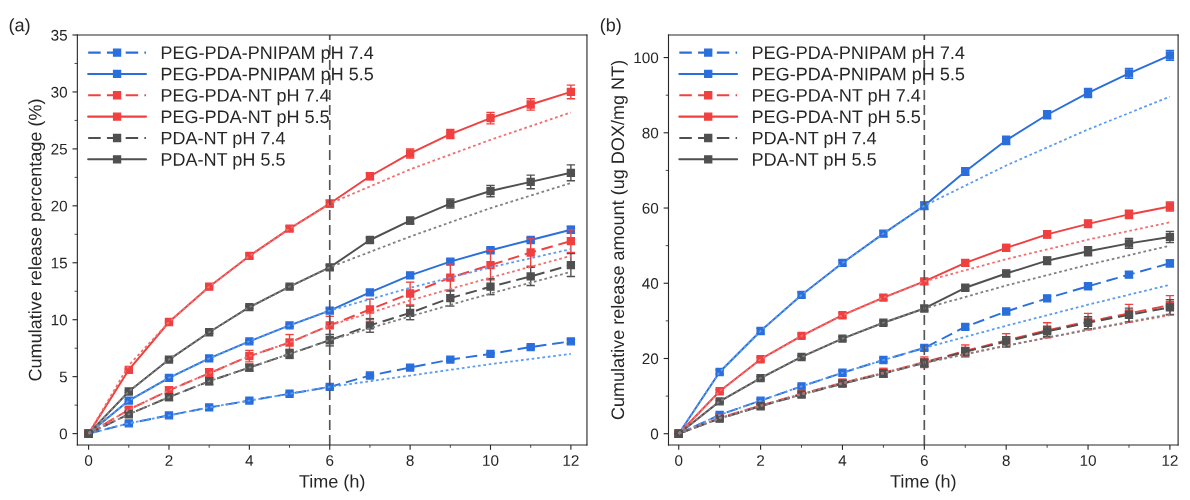 The height and width of the screenshot is (500, 1190). I want to click on text: (a), so click(19, 26).